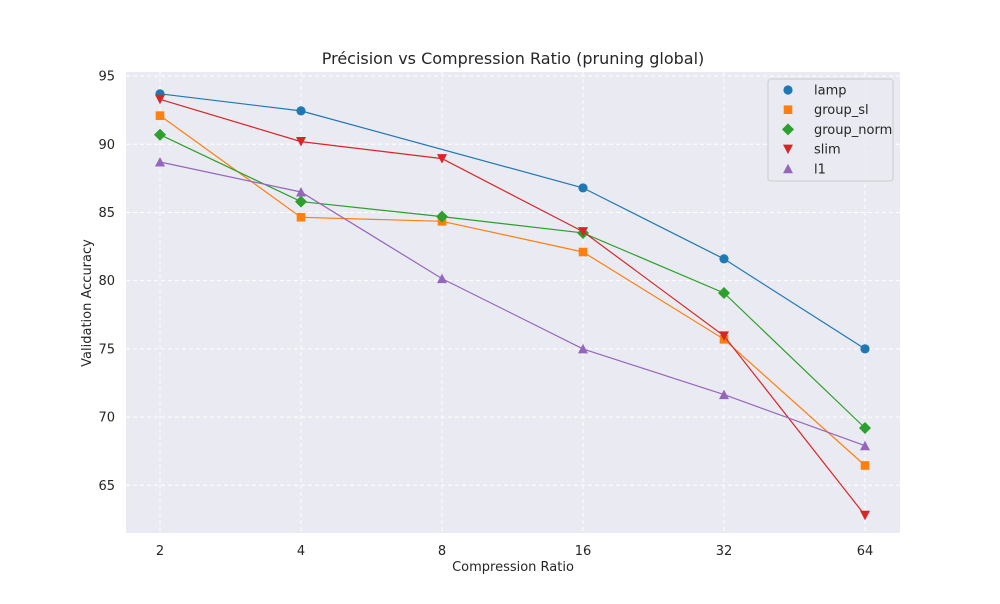 The height and width of the screenshot is (604, 1000). Describe the element at coordinates (820, 169) in the screenshot. I see `legend-label: l1` at that location.